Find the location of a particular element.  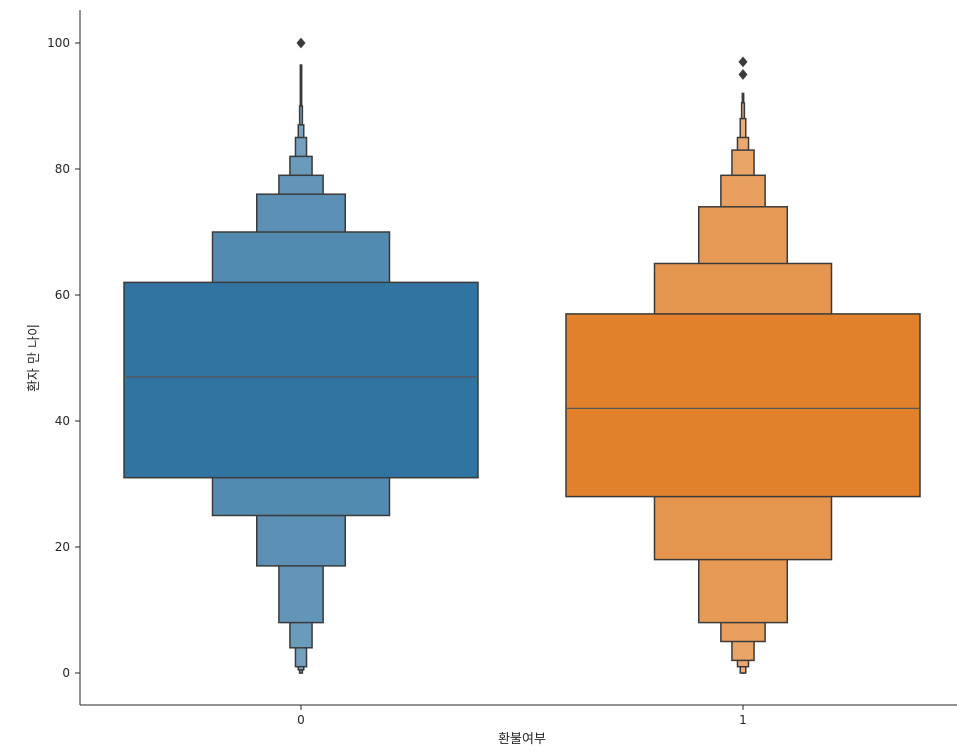

y-tick-label: 0 is located at coordinates (66, 673).